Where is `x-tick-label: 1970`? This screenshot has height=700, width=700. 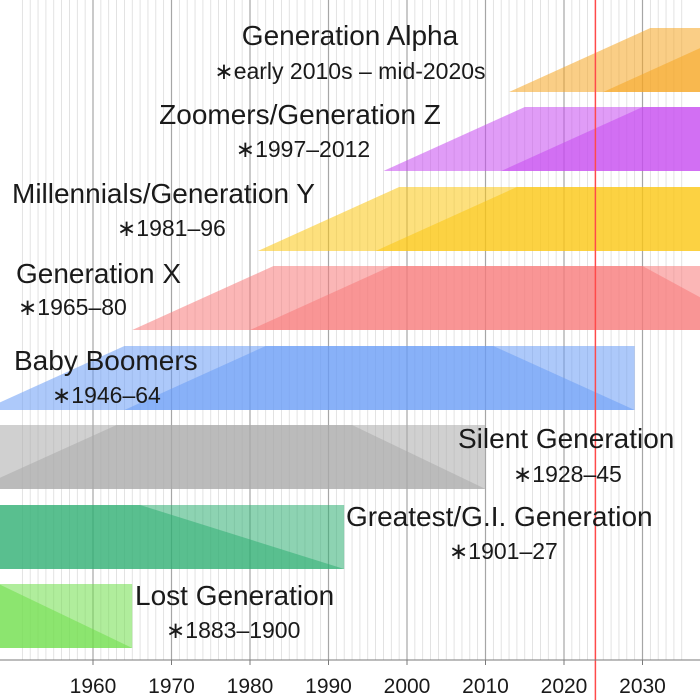
x-tick-label: 1970 is located at coordinates (171, 686).